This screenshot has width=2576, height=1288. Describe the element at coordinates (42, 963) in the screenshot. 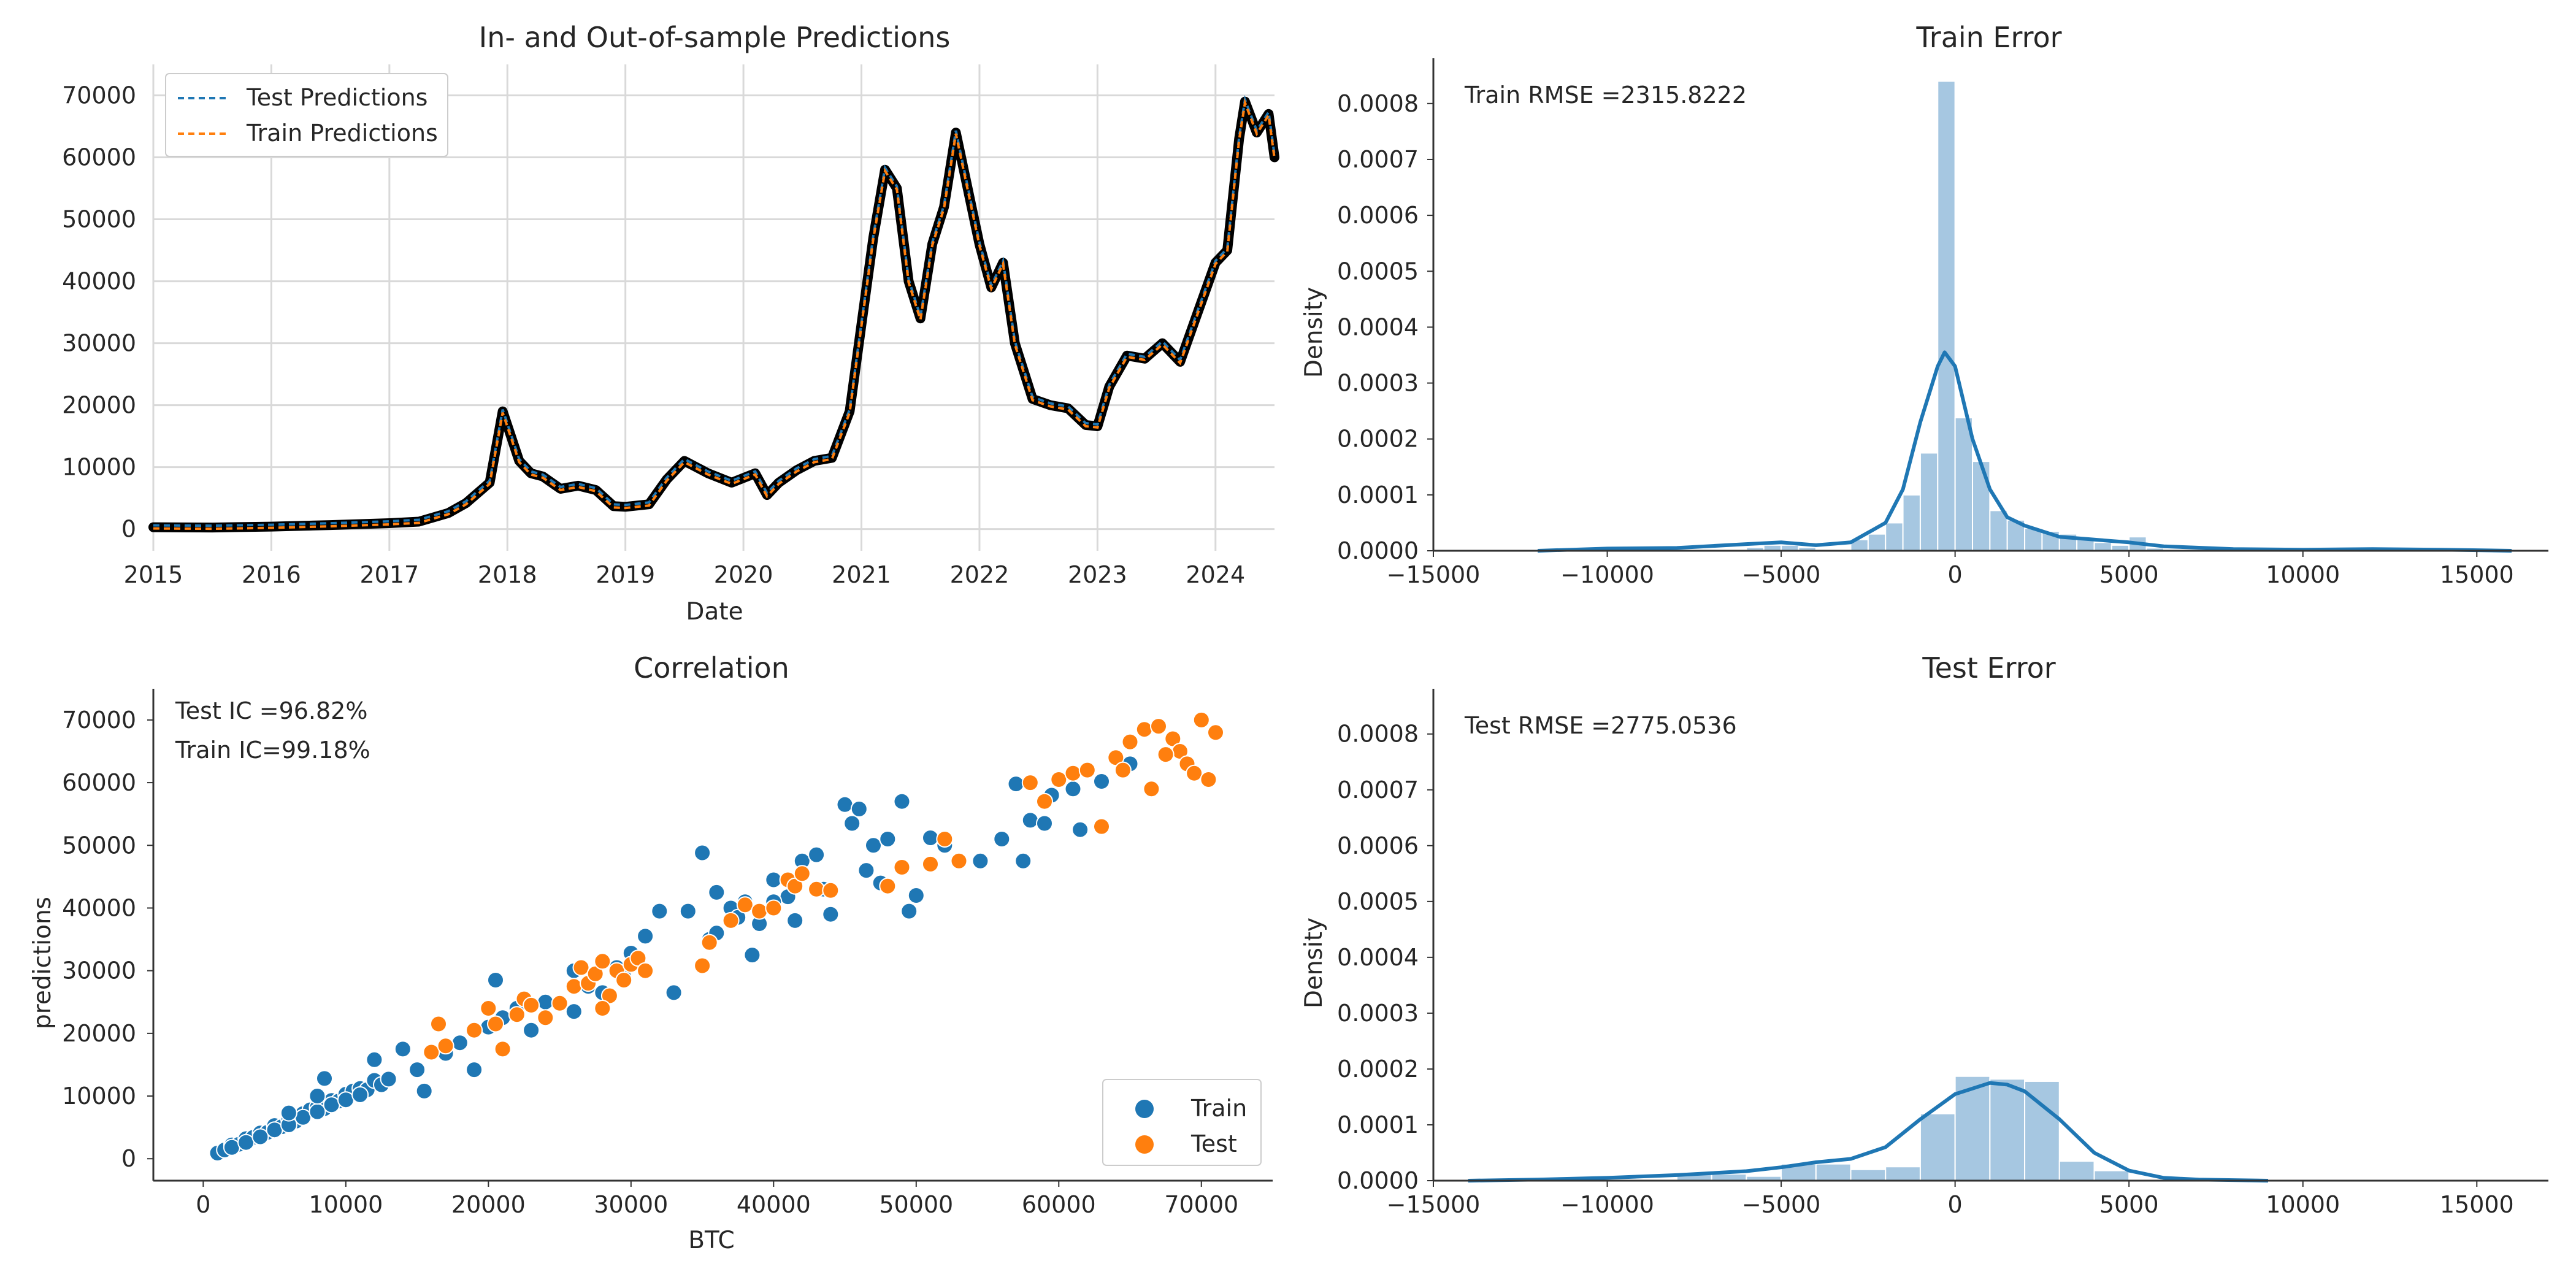

I see `correlation-ylabel: predictions` at that location.